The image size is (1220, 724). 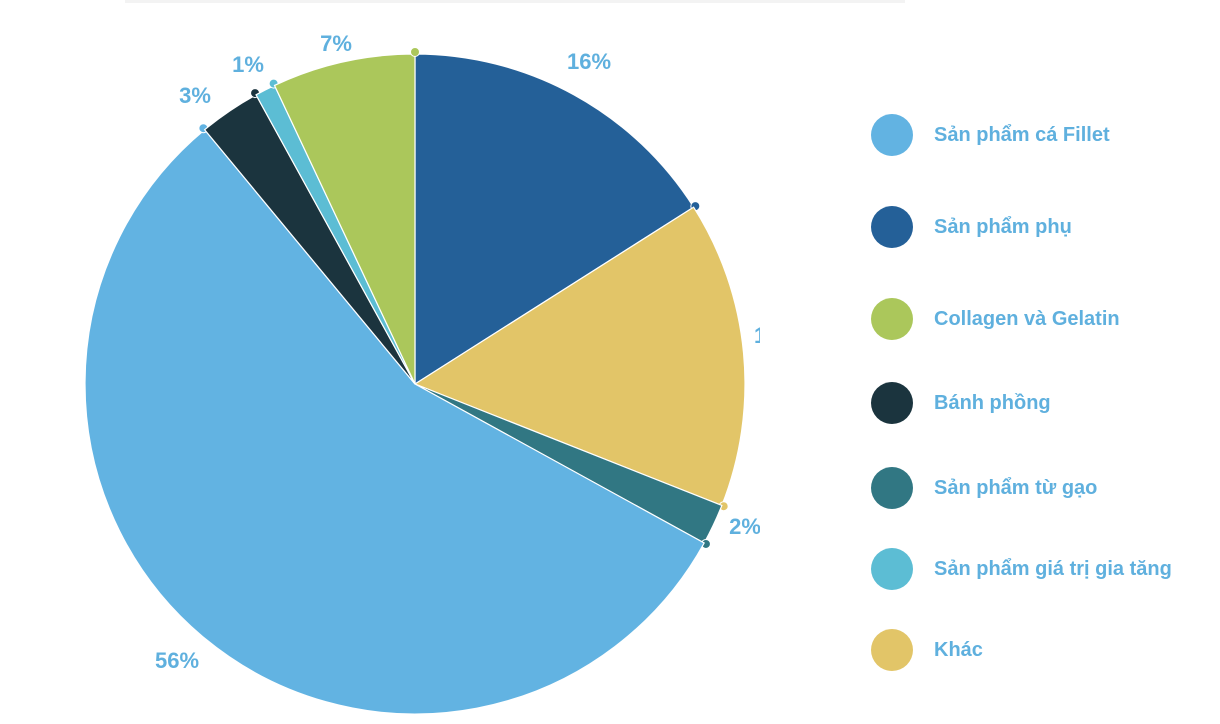 What do you see at coordinates (1016, 487) in the screenshot?
I see `legend-label-rice: Sản phẩm từ gạo` at bounding box center [1016, 487].